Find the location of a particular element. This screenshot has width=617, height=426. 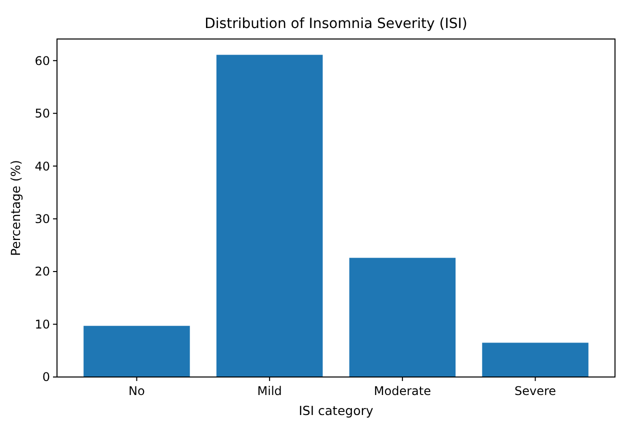

x-tick-label: Mild is located at coordinates (269, 391).